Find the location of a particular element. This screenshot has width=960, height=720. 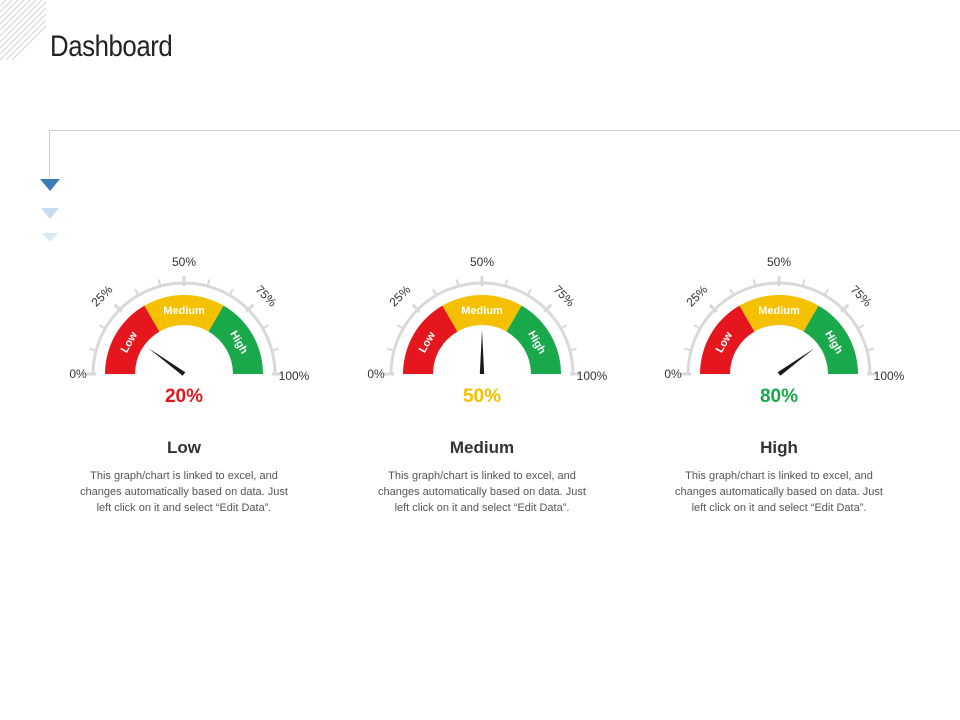

frame-divider-vertical is located at coordinates (49, 154).